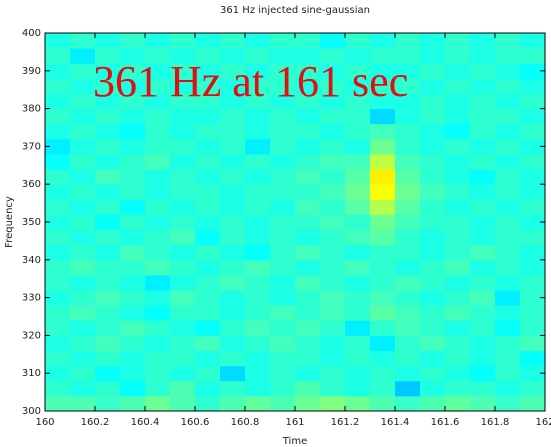 This screenshot has height=447, width=551. Describe the element at coordinates (345, 422) in the screenshot. I see `x-tick-label: 161.2` at that location.